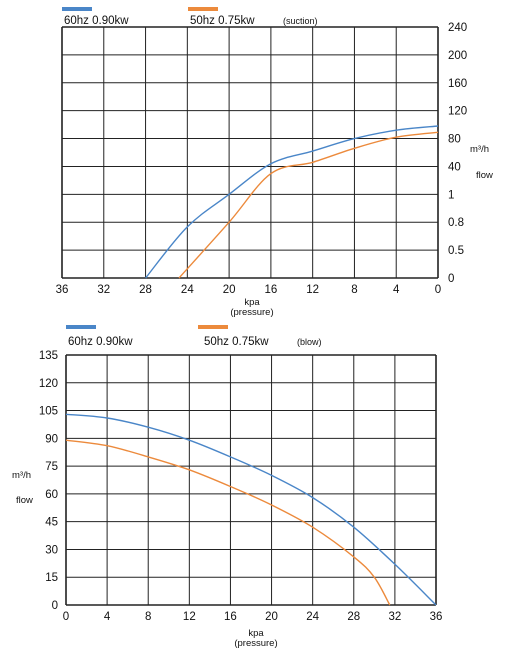  What do you see at coordinates (253, 617) in the screenshot?
I see `blow-x-ticks: 0 4 8 12 16 20 24 28 32 36` at bounding box center [253, 617].